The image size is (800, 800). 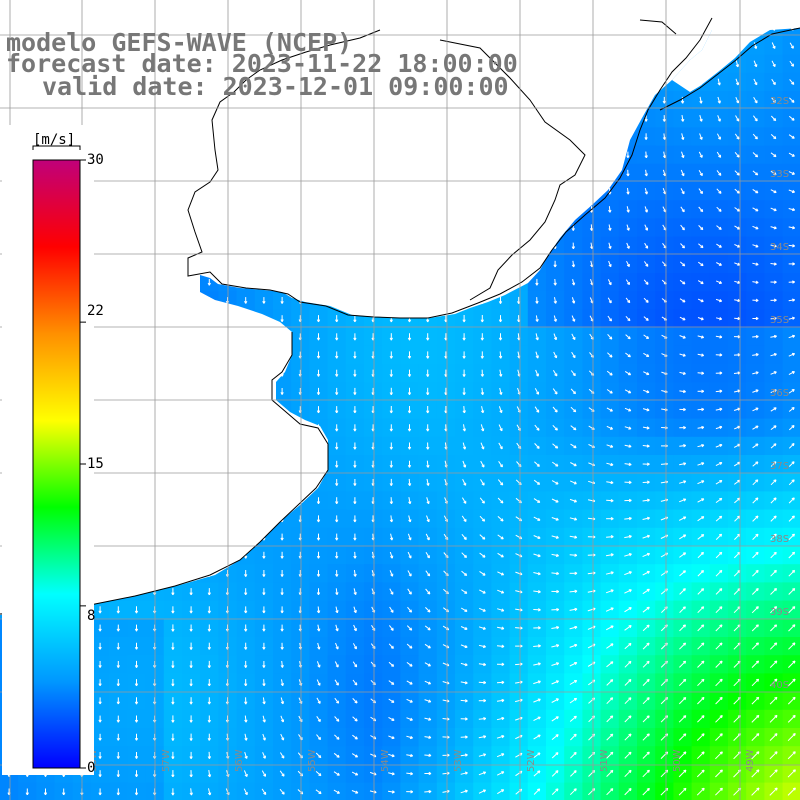 I want to click on longitude-label: 57W, so click(x=166, y=760).